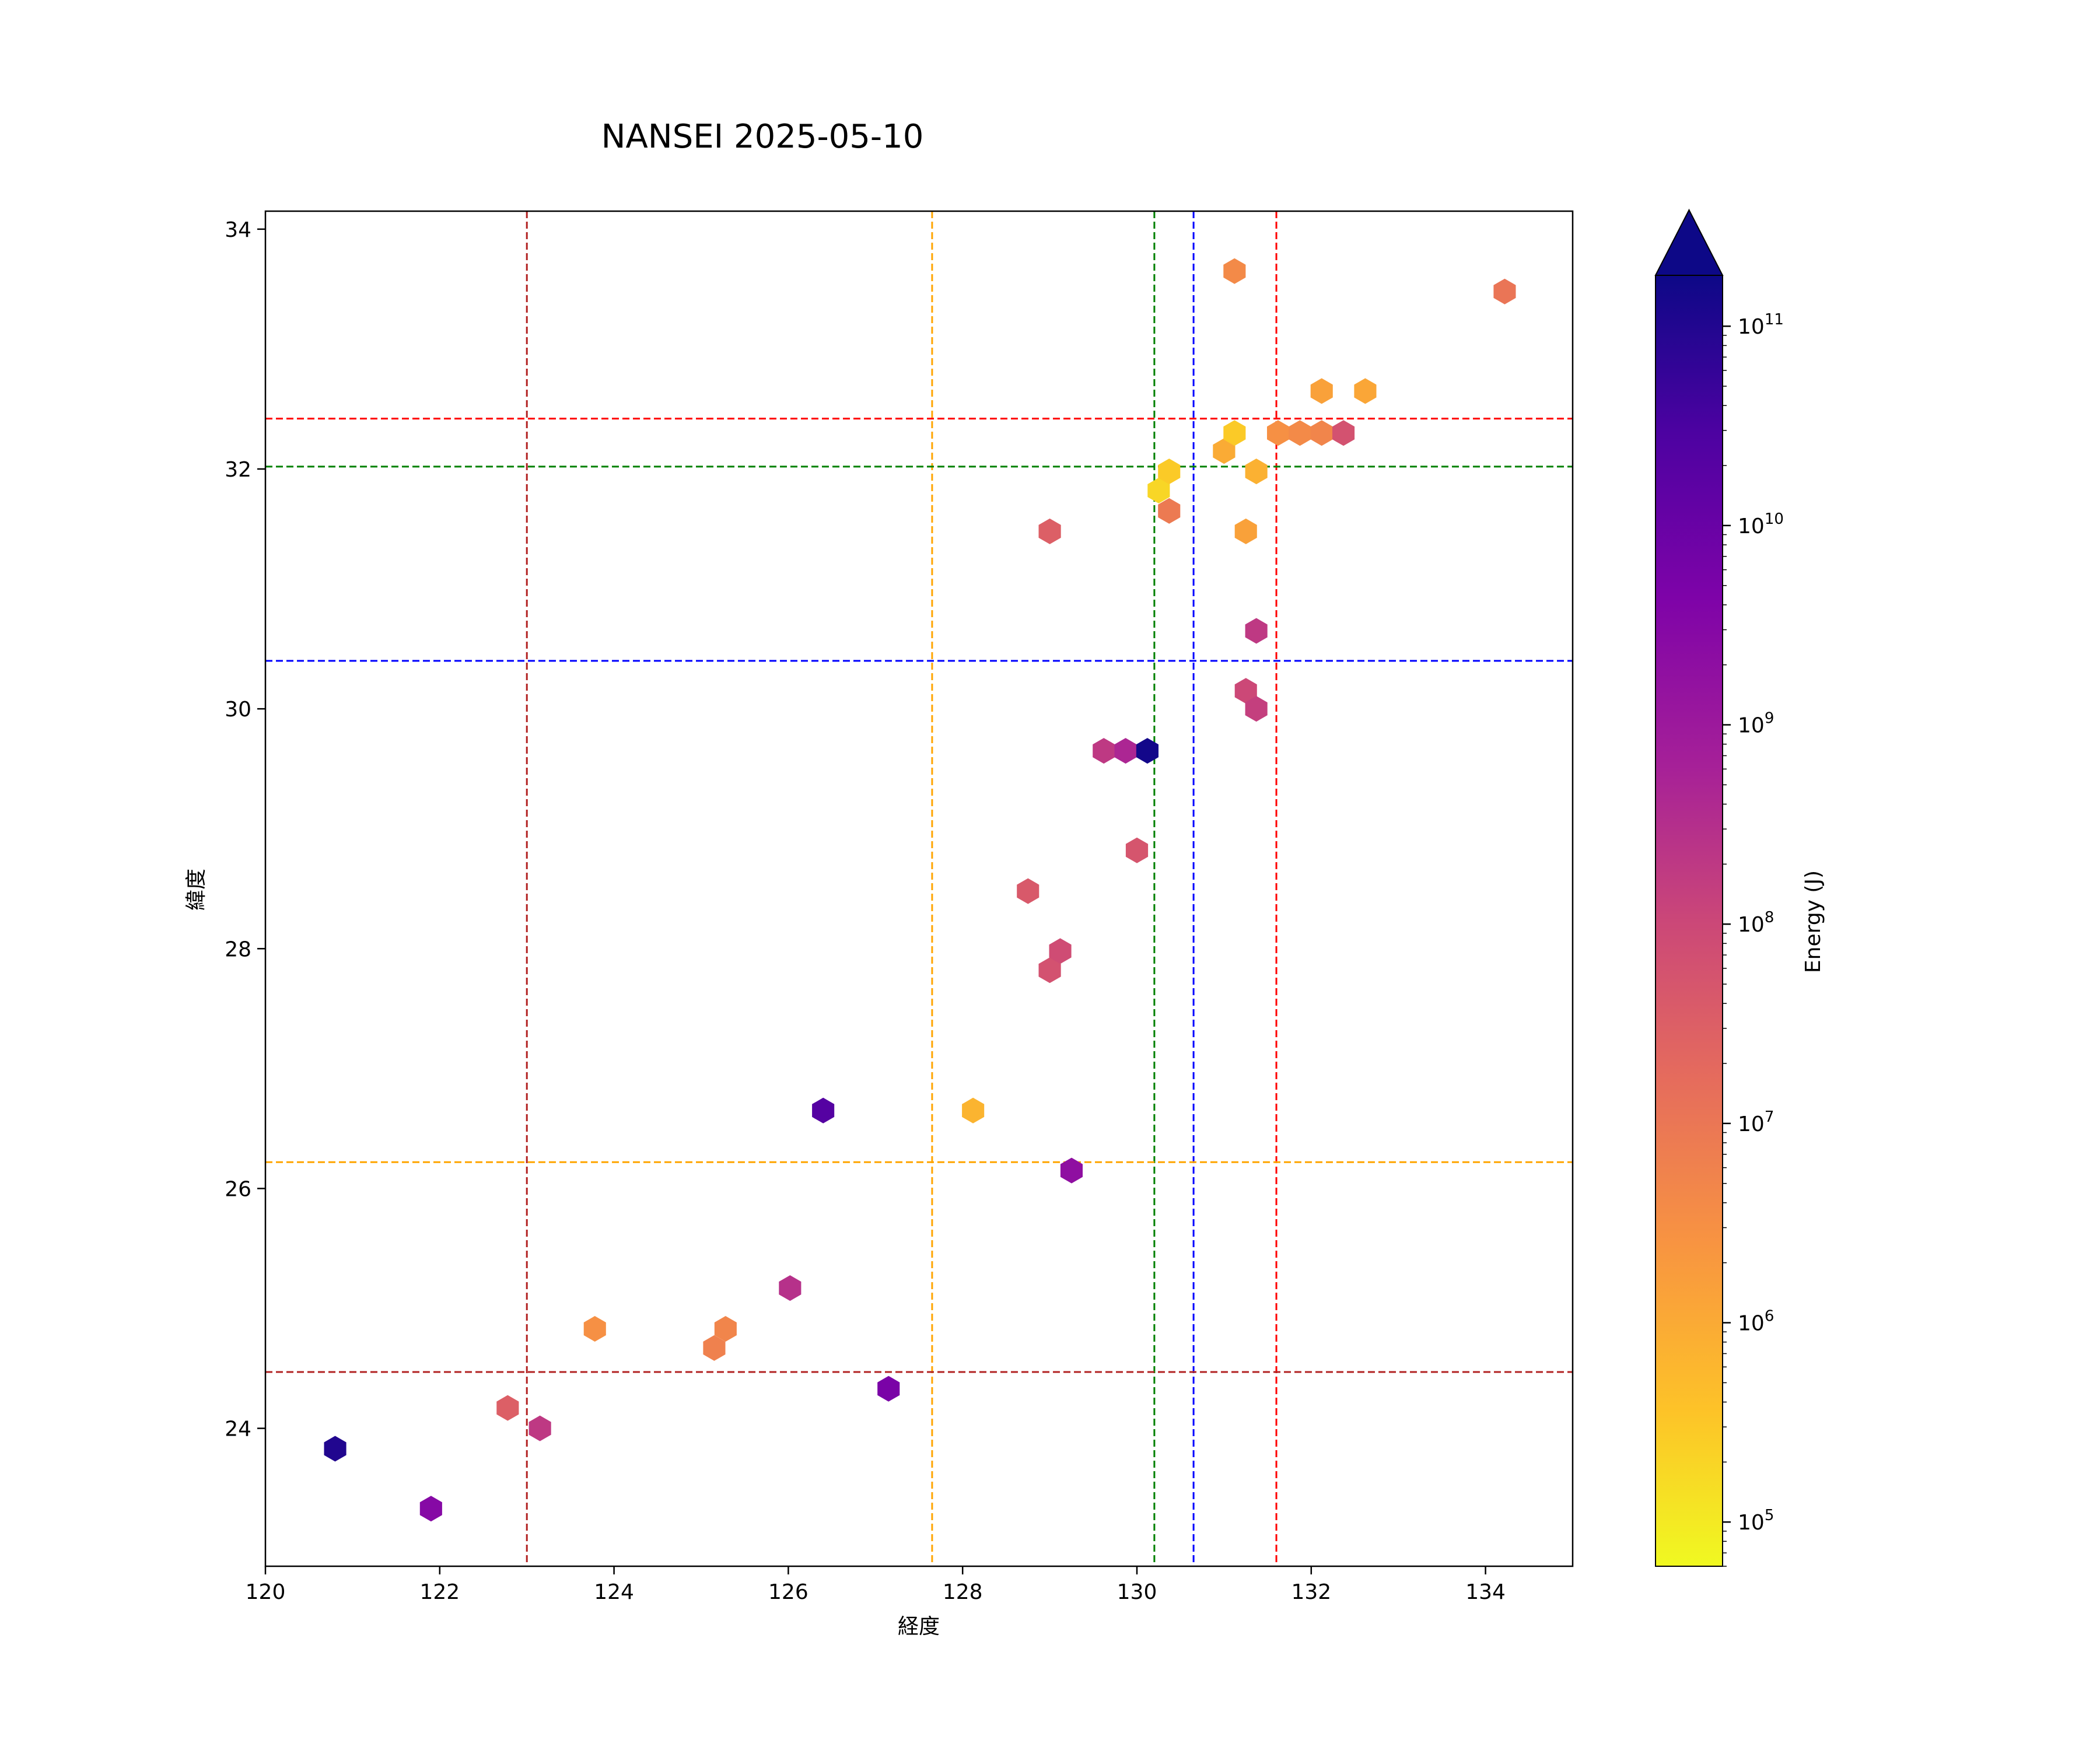  Describe the element at coordinates (788, 1592) in the screenshot. I see `x-tick-label: 126` at that location.